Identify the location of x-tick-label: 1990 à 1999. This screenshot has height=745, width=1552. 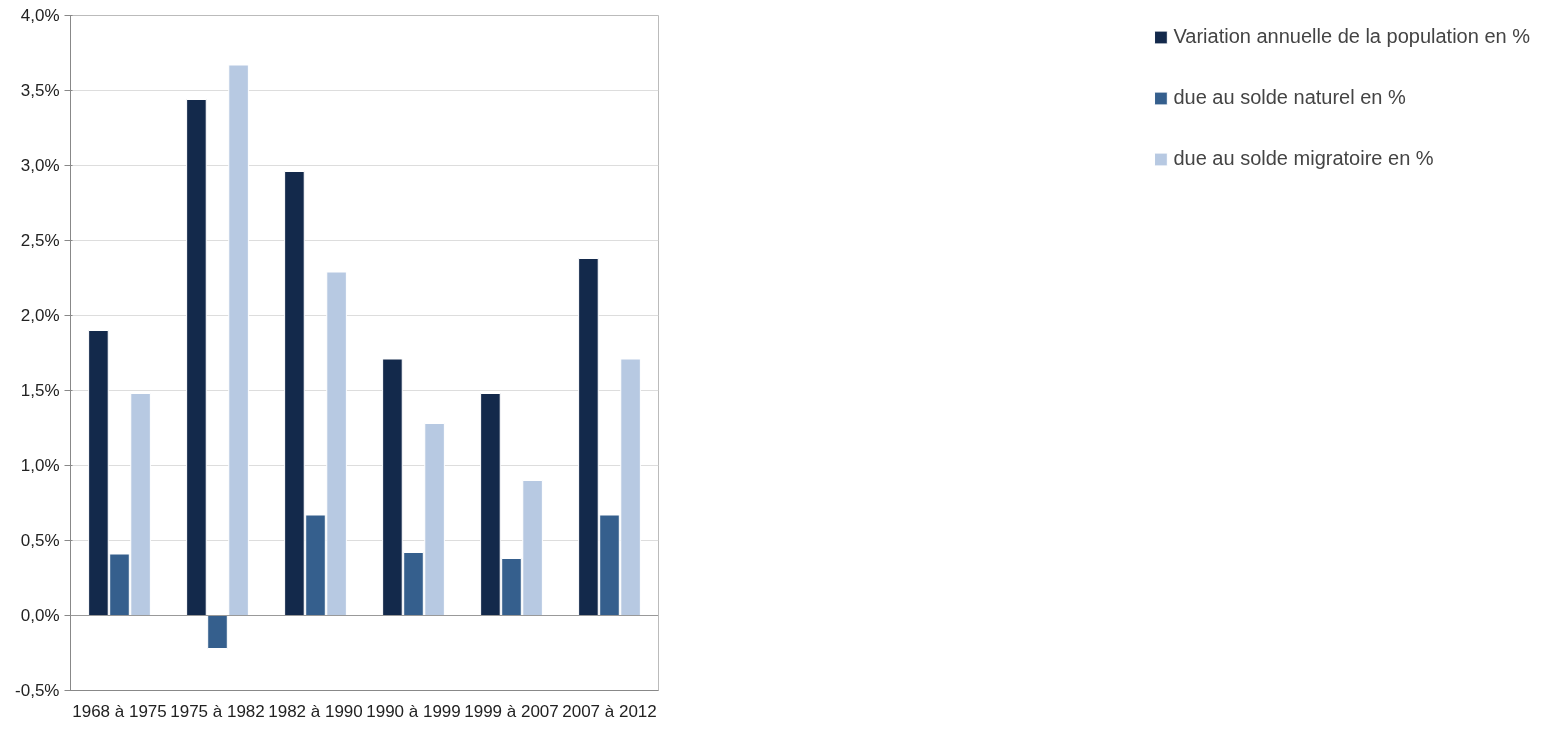
(413, 711).